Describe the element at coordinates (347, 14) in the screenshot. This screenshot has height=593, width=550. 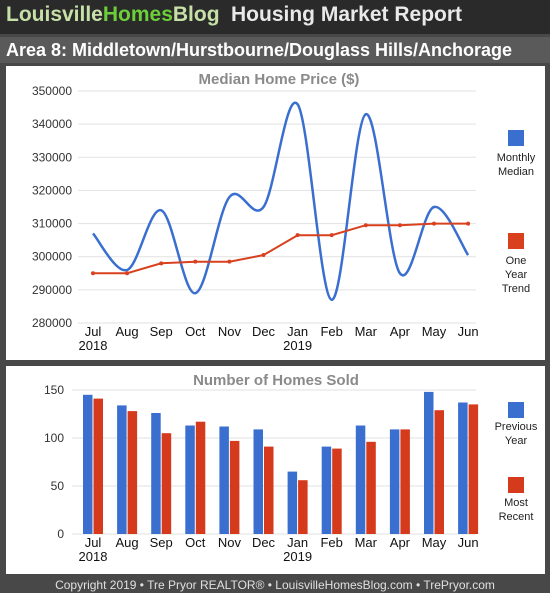
I see `report-title: Housing Market Report` at that location.